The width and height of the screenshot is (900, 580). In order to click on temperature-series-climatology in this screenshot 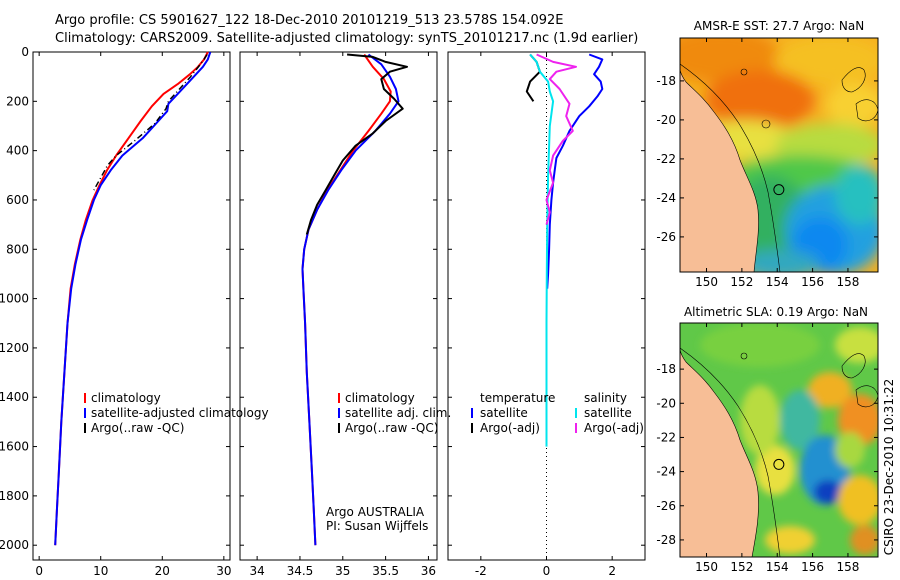, I will do `click(131, 298)`.